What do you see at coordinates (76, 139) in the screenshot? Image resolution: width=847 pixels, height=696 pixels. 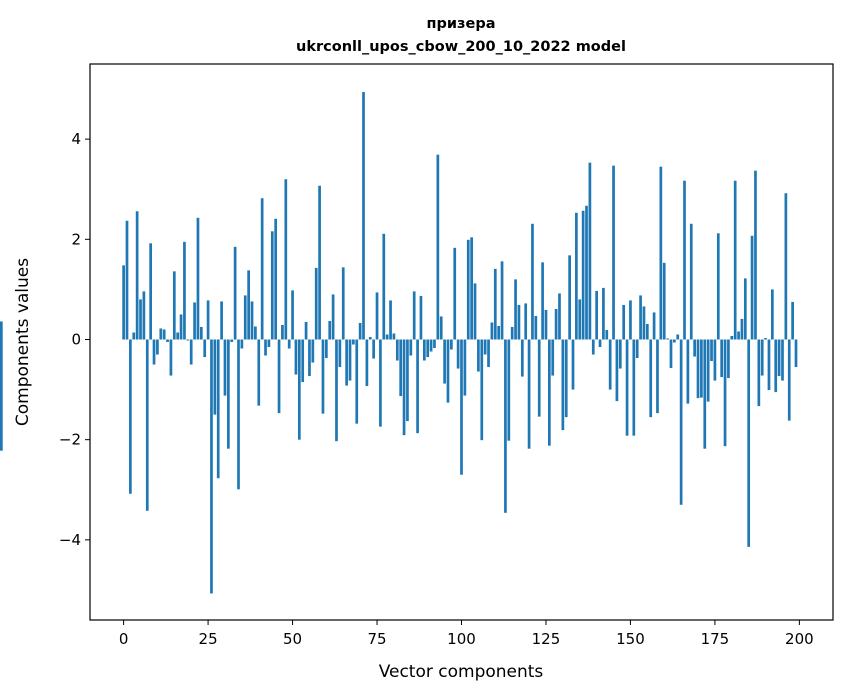 I see `y-tick-label: 4` at bounding box center [76, 139].